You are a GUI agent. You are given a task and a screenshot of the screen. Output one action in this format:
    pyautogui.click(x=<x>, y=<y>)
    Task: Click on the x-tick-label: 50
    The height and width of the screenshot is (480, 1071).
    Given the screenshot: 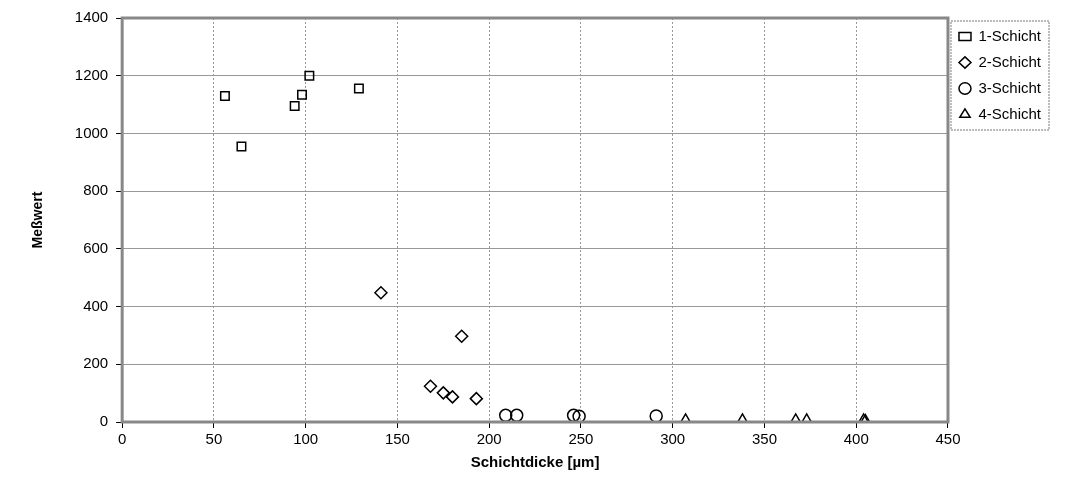 What is the action you would take?
    pyautogui.click(x=214, y=439)
    